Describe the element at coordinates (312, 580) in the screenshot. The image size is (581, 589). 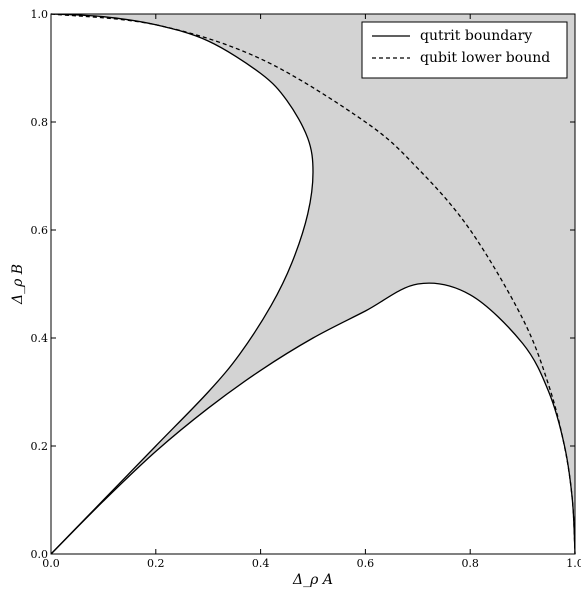
I see `x-axis-label: Δ_ρ A` at that location.